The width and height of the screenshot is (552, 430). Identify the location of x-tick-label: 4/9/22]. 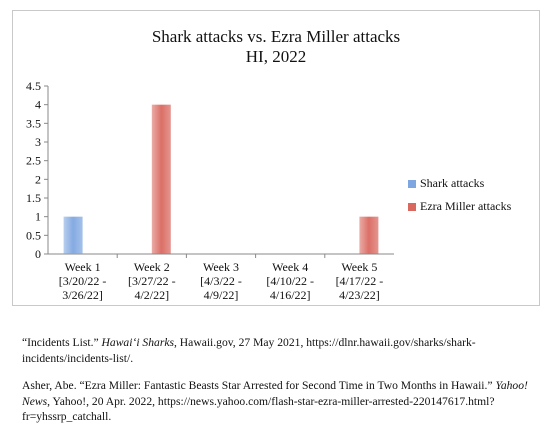
(221, 295).